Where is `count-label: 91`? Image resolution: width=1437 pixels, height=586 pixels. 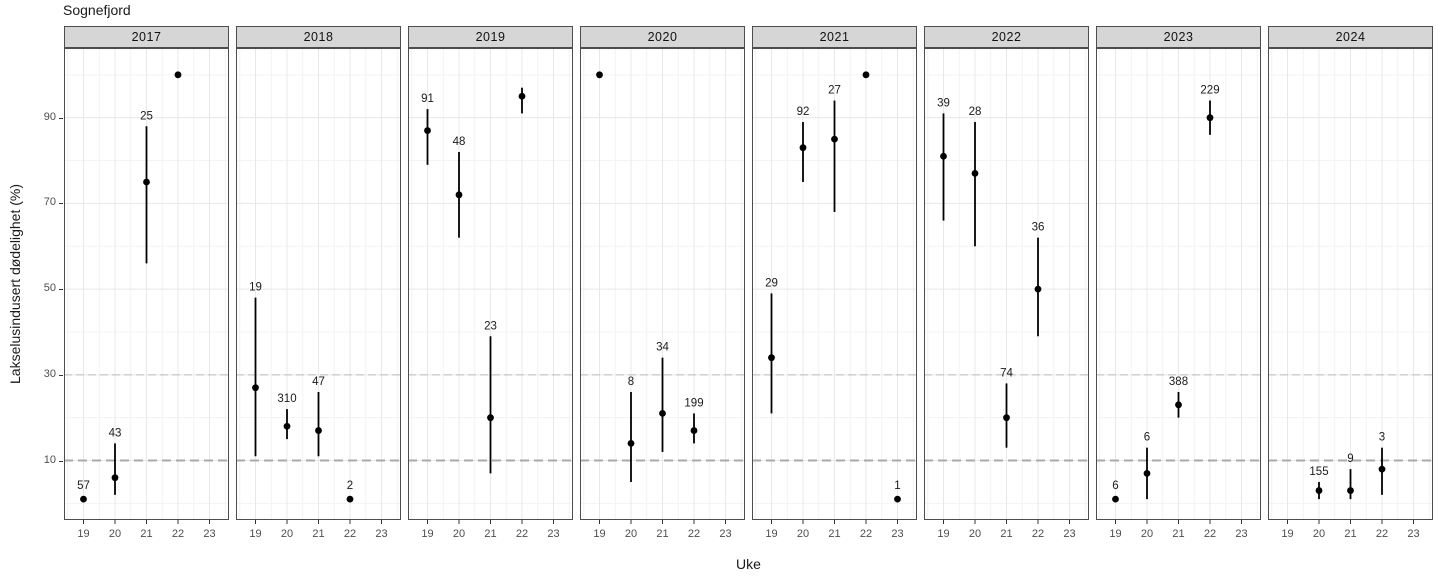
count-label: 91 is located at coordinates (427, 99).